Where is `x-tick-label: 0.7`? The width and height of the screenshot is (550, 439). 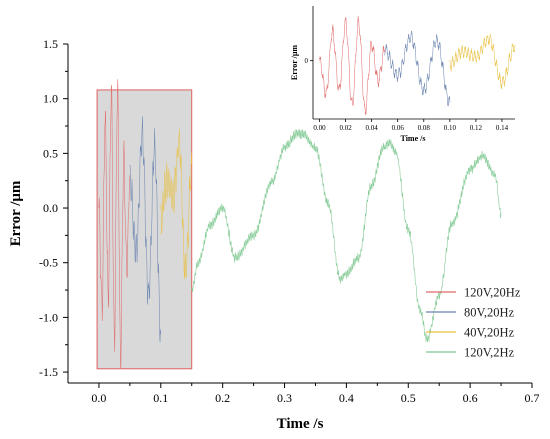 x-tick-label: 0.7 is located at coordinates (532, 398).